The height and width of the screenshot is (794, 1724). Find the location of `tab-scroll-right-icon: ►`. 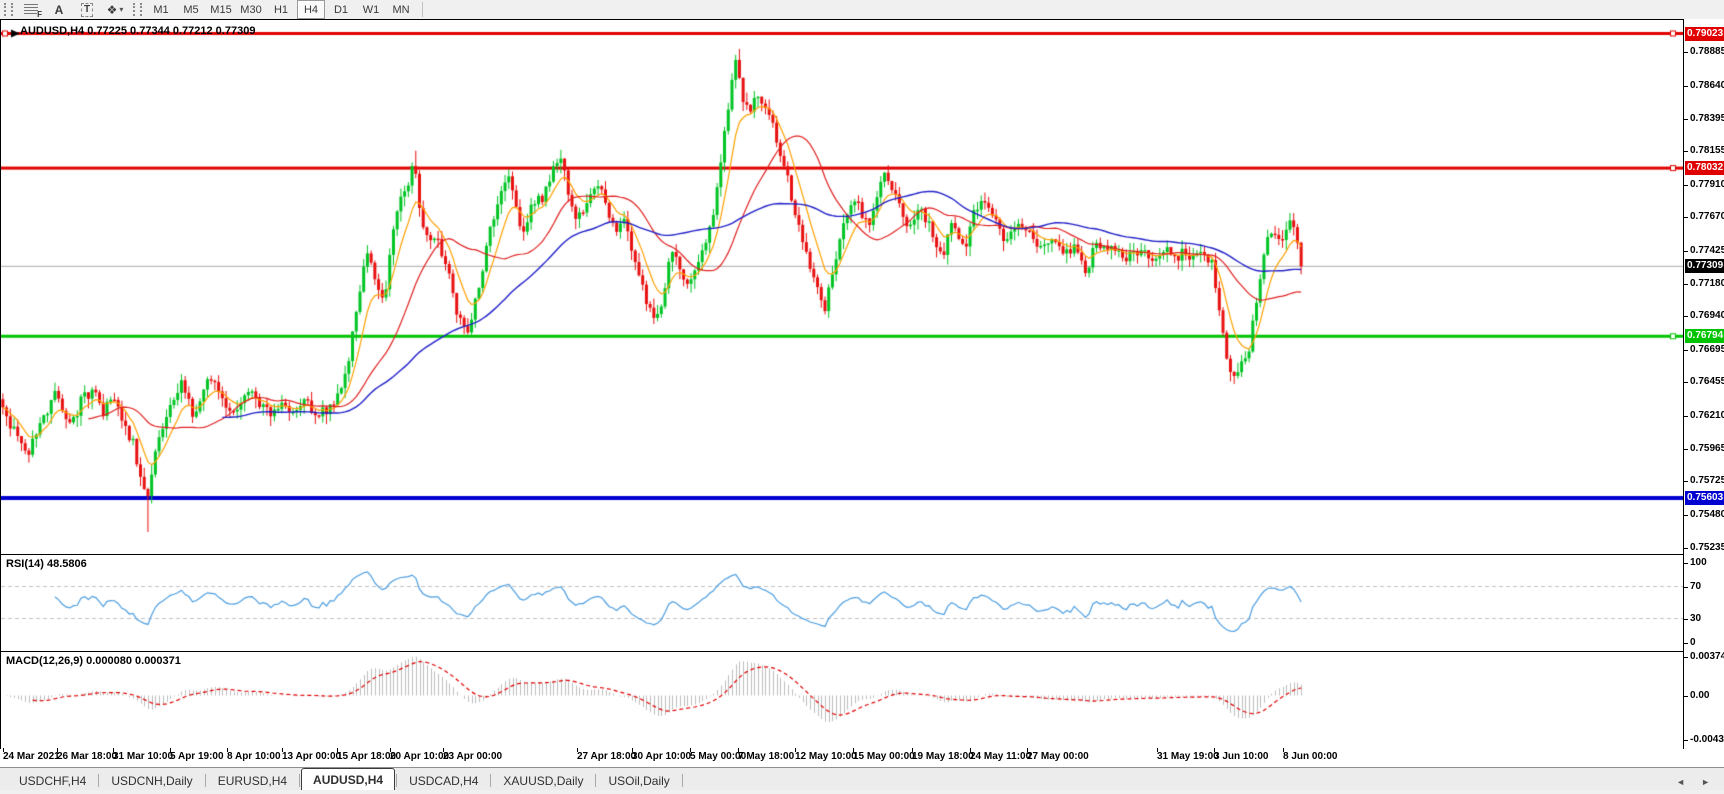

tab-scroll-right-icon: ► is located at coordinates (1705, 782).